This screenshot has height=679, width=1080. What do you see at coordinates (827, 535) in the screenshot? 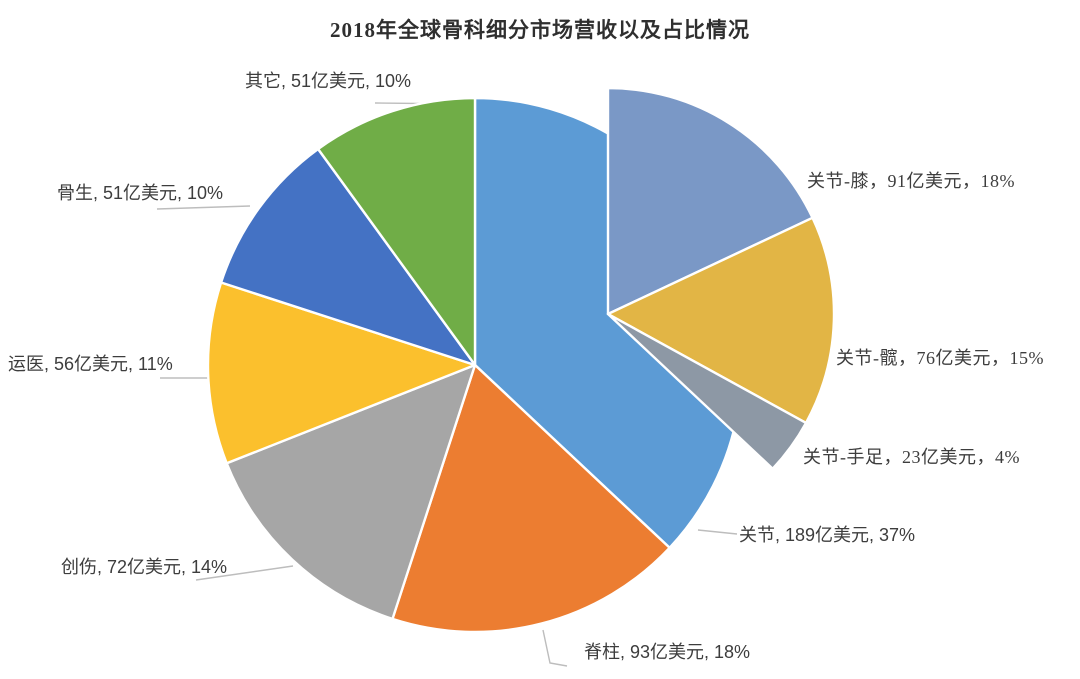
I see `label-guanjie: 关节, 189亿美元, 37%` at bounding box center [827, 535].